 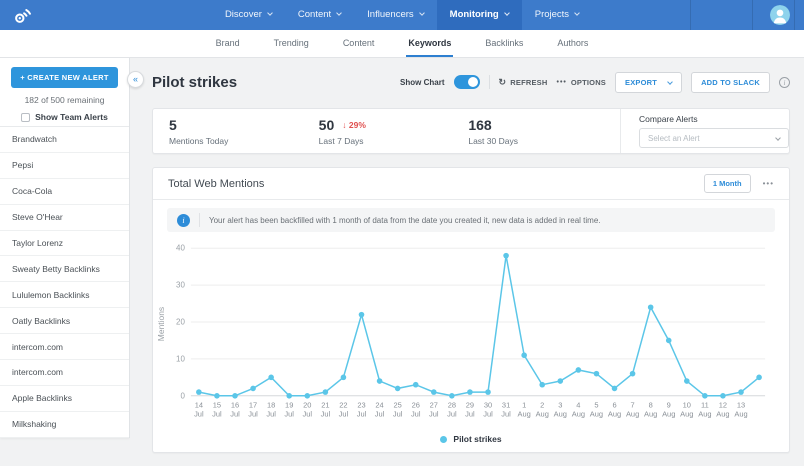 What do you see at coordinates (650, 410) in the screenshot?
I see `x-tick-label: 8 Aug` at bounding box center [650, 410].